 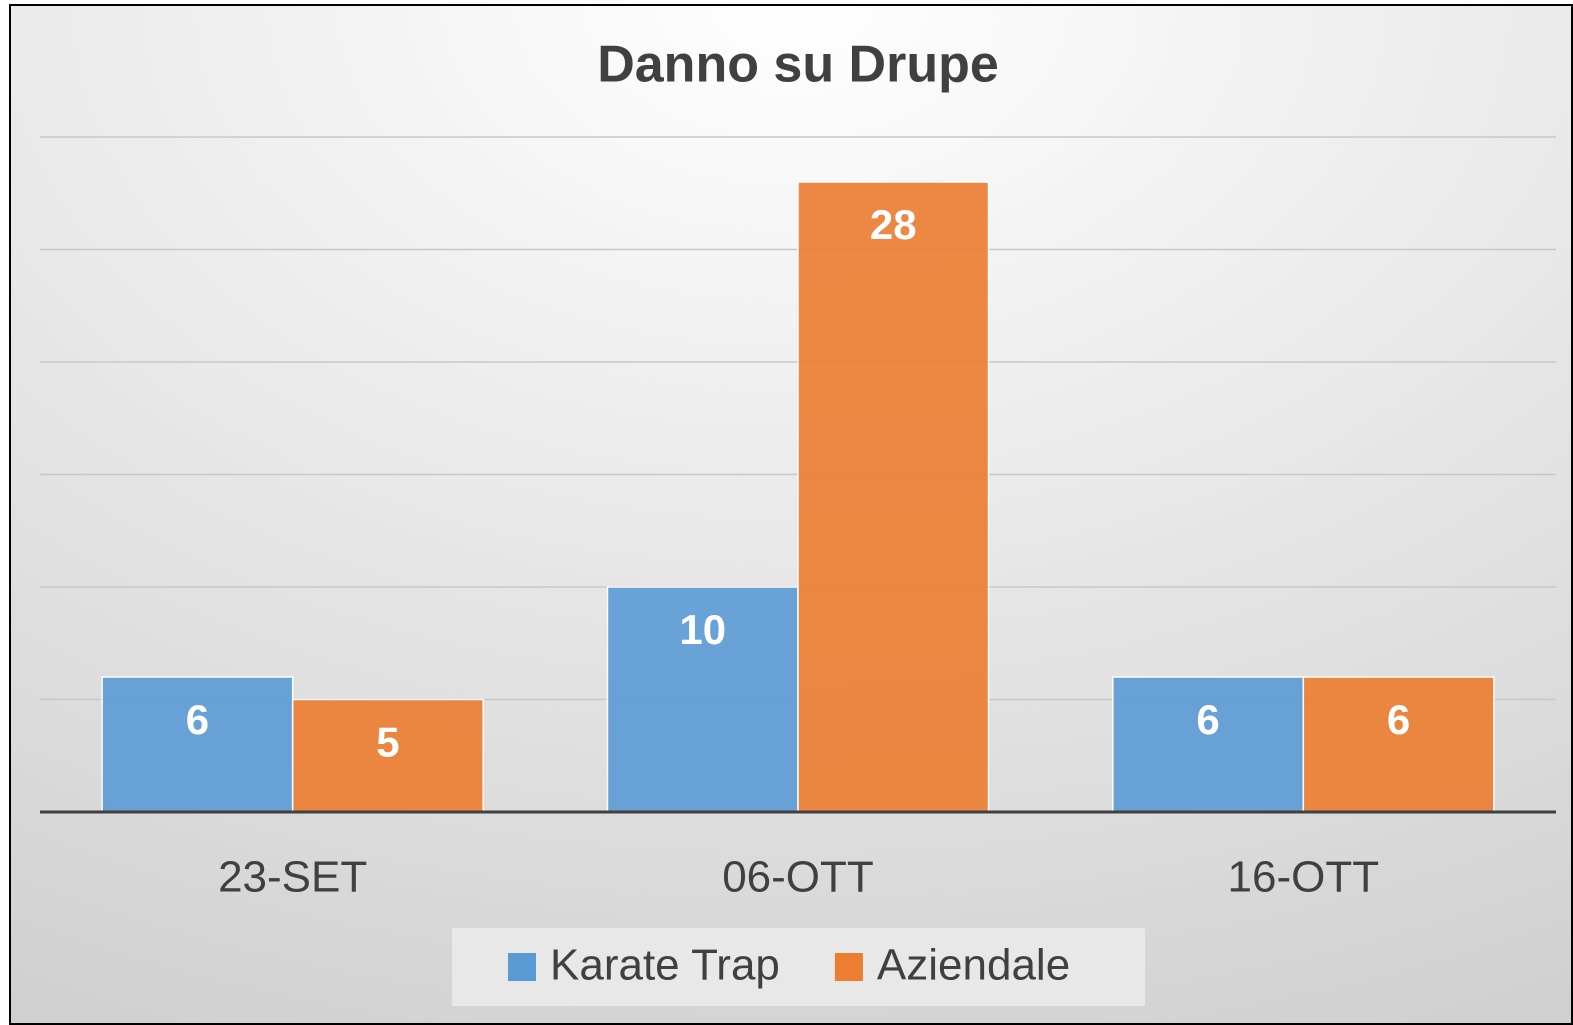 What do you see at coordinates (292, 877) in the screenshot?
I see `x-tick-label: 23-SET` at bounding box center [292, 877].